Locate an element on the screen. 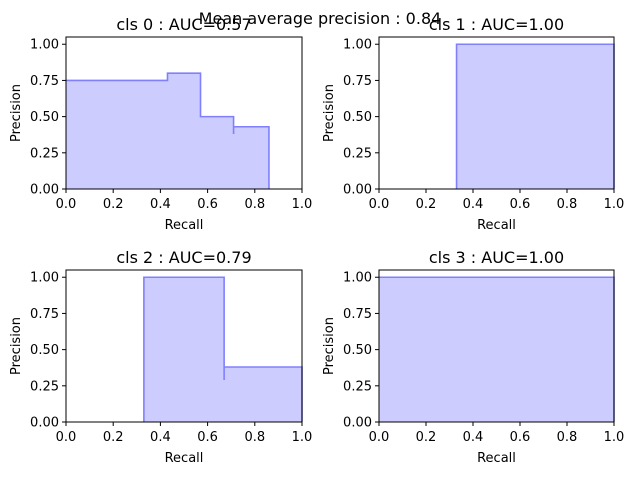  panel-title: cls 2 : AUC=0.79 is located at coordinates (183, 257).